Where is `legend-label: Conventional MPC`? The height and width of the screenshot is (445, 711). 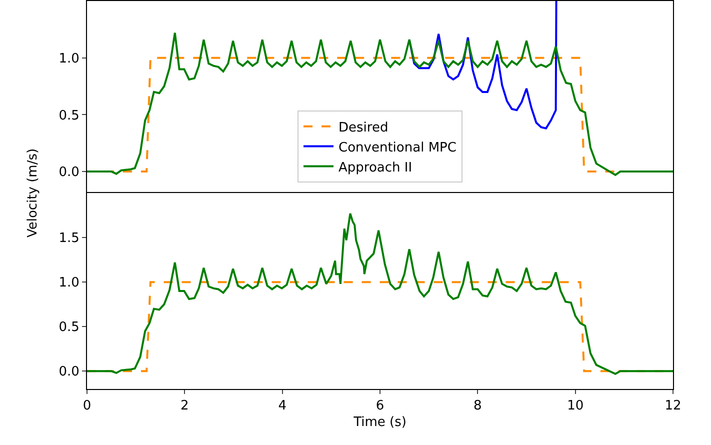
legend-label: Conventional MPC is located at coordinates (397, 148).